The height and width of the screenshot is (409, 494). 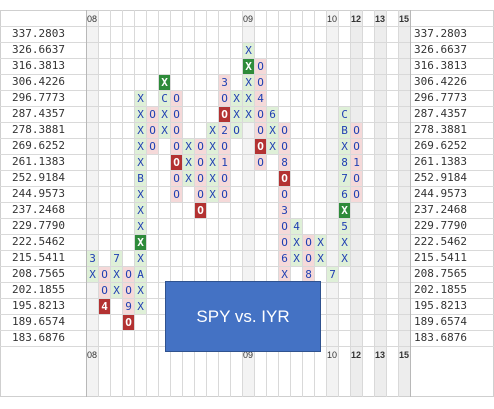 What do you see at coordinates (440, 161) in the screenshot?
I see `price-label-right: 261.1383` at bounding box center [440, 161].